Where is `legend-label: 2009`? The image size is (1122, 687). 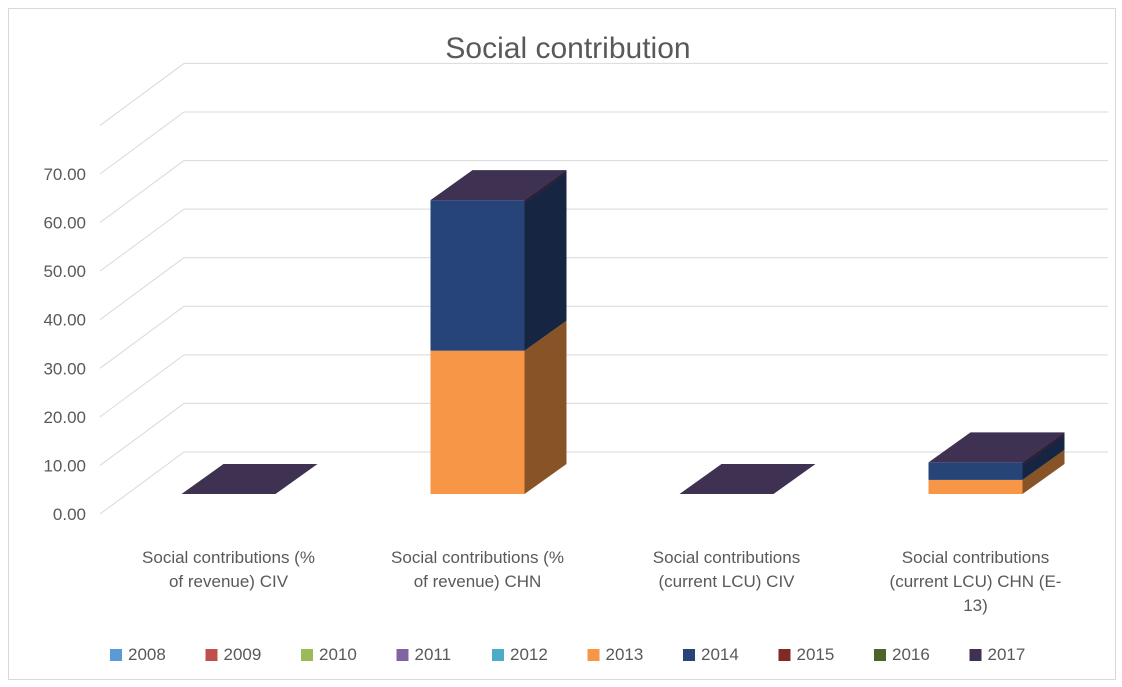 legend-label: 2009 is located at coordinates (243, 654).